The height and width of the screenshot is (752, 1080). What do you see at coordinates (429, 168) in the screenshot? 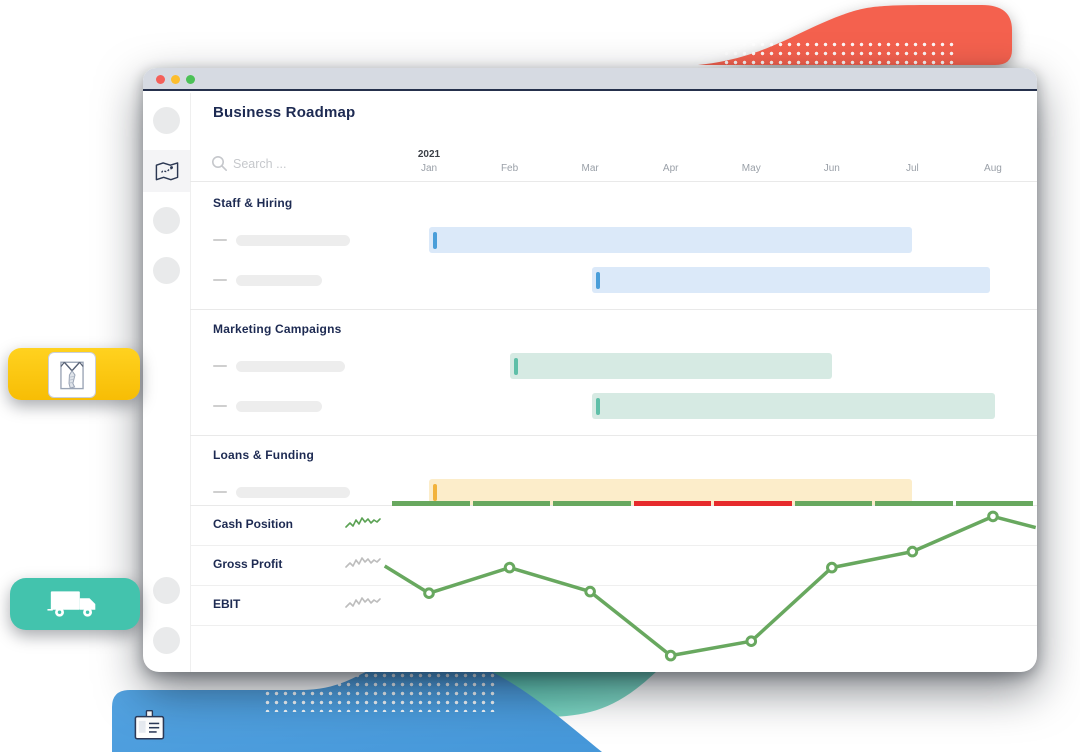
I see `timeline-month-label: Jan` at bounding box center [429, 168].